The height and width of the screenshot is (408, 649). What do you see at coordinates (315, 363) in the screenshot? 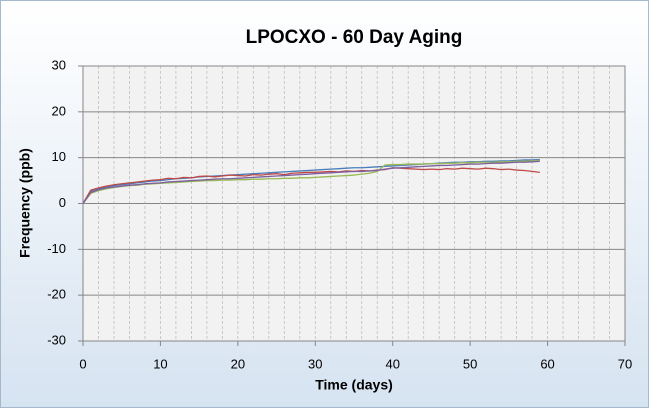
I see `x-tick-label: 30` at bounding box center [315, 363].